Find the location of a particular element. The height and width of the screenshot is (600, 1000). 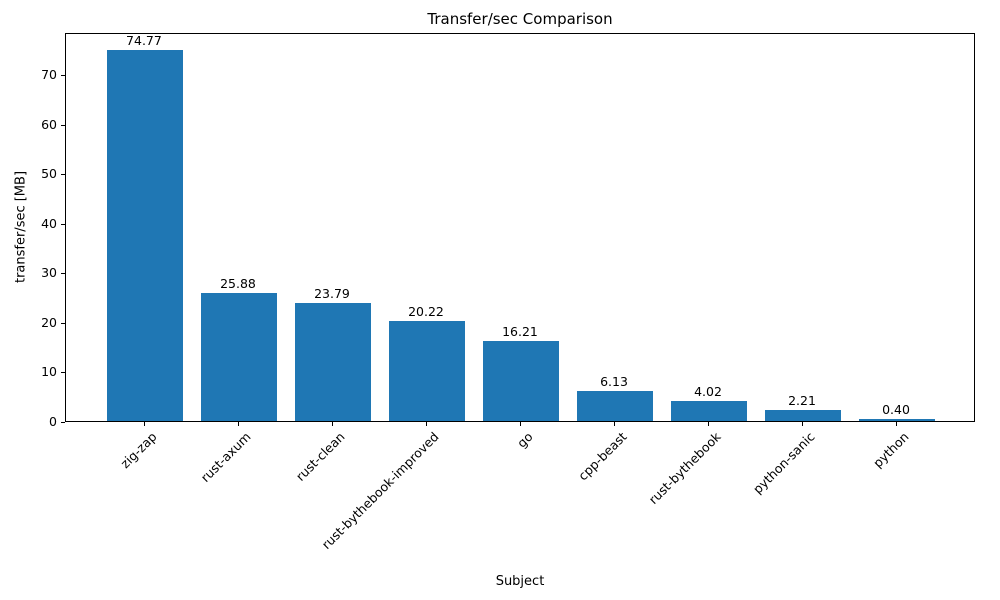

bar-go is located at coordinates (521, 380).